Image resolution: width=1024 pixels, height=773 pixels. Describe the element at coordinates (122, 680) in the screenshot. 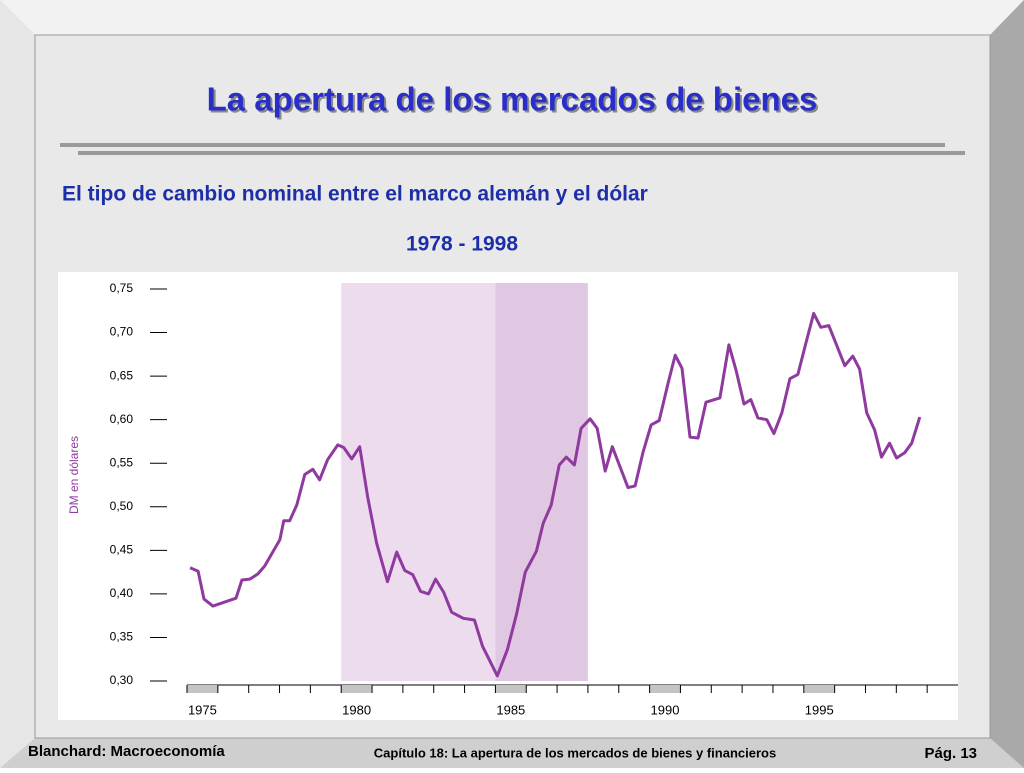

I see `y-tick-label: 0,30` at that location.